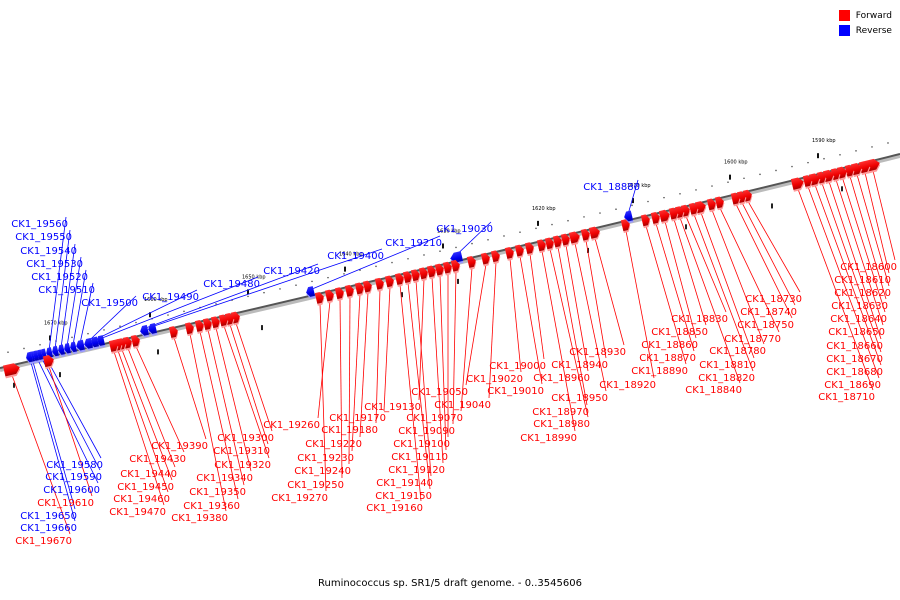  What do you see at coordinates (66, 290) in the screenshot?
I see `gene-label-ck1-19510: CK1_19510` at bounding box center [66, 290].